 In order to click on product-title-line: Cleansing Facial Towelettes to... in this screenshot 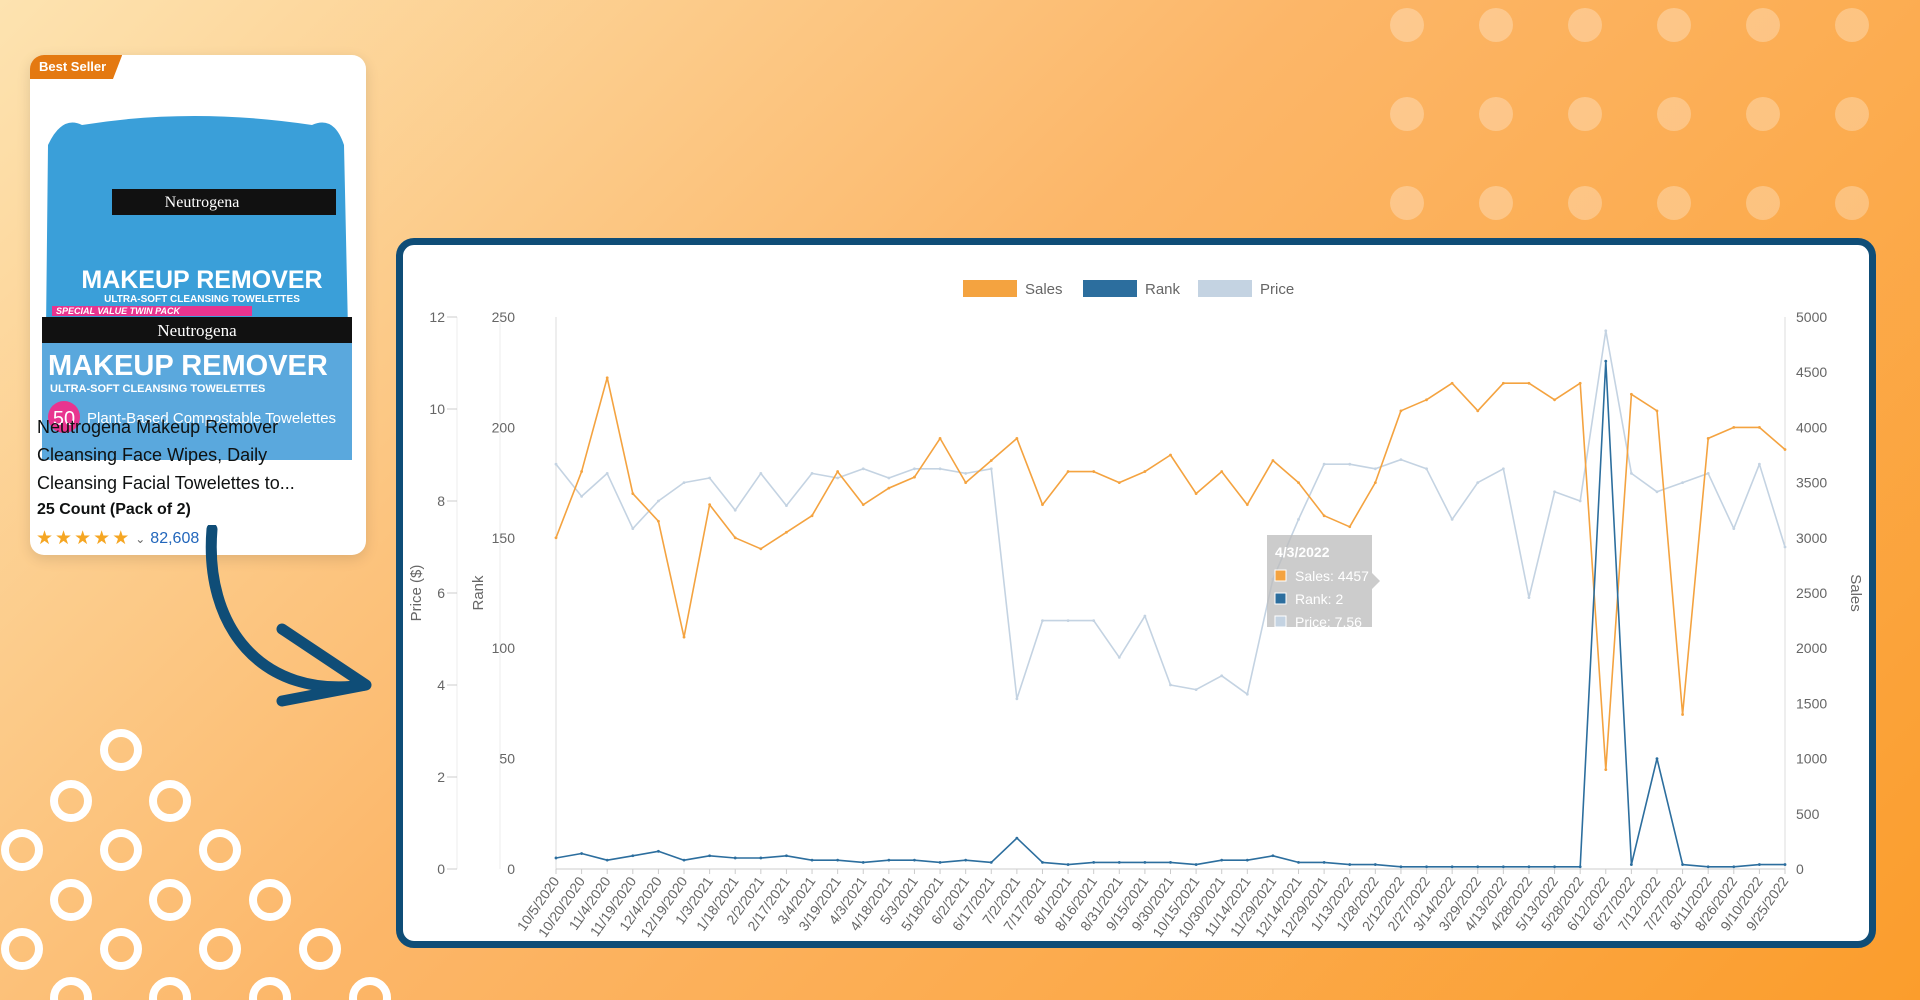, I will do `click(166, 483)`.